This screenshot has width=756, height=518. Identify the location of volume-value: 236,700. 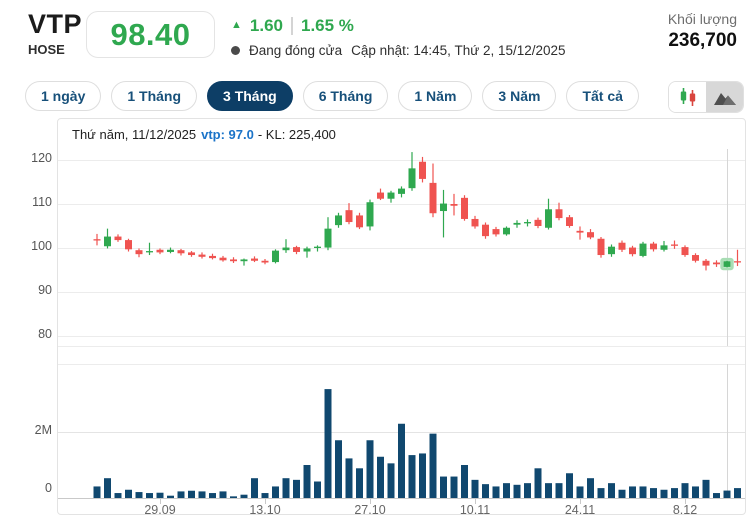
(702, 40).